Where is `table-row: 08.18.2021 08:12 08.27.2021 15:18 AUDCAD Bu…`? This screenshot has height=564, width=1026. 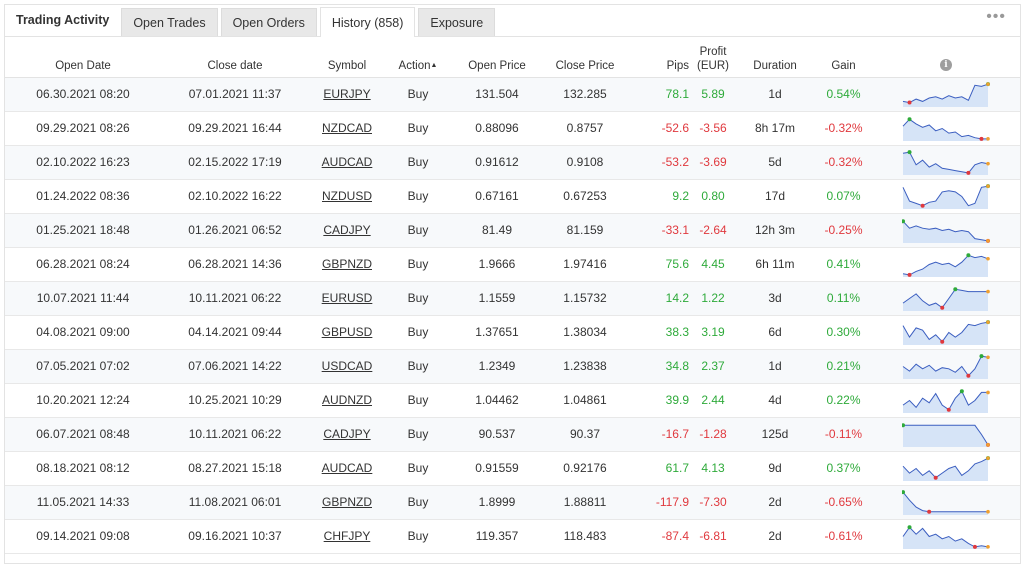
table-row: 08.18.2021 08:12 08.27.2021 15:18 AUDCAD Bu… is located at coordinates (512, 468).